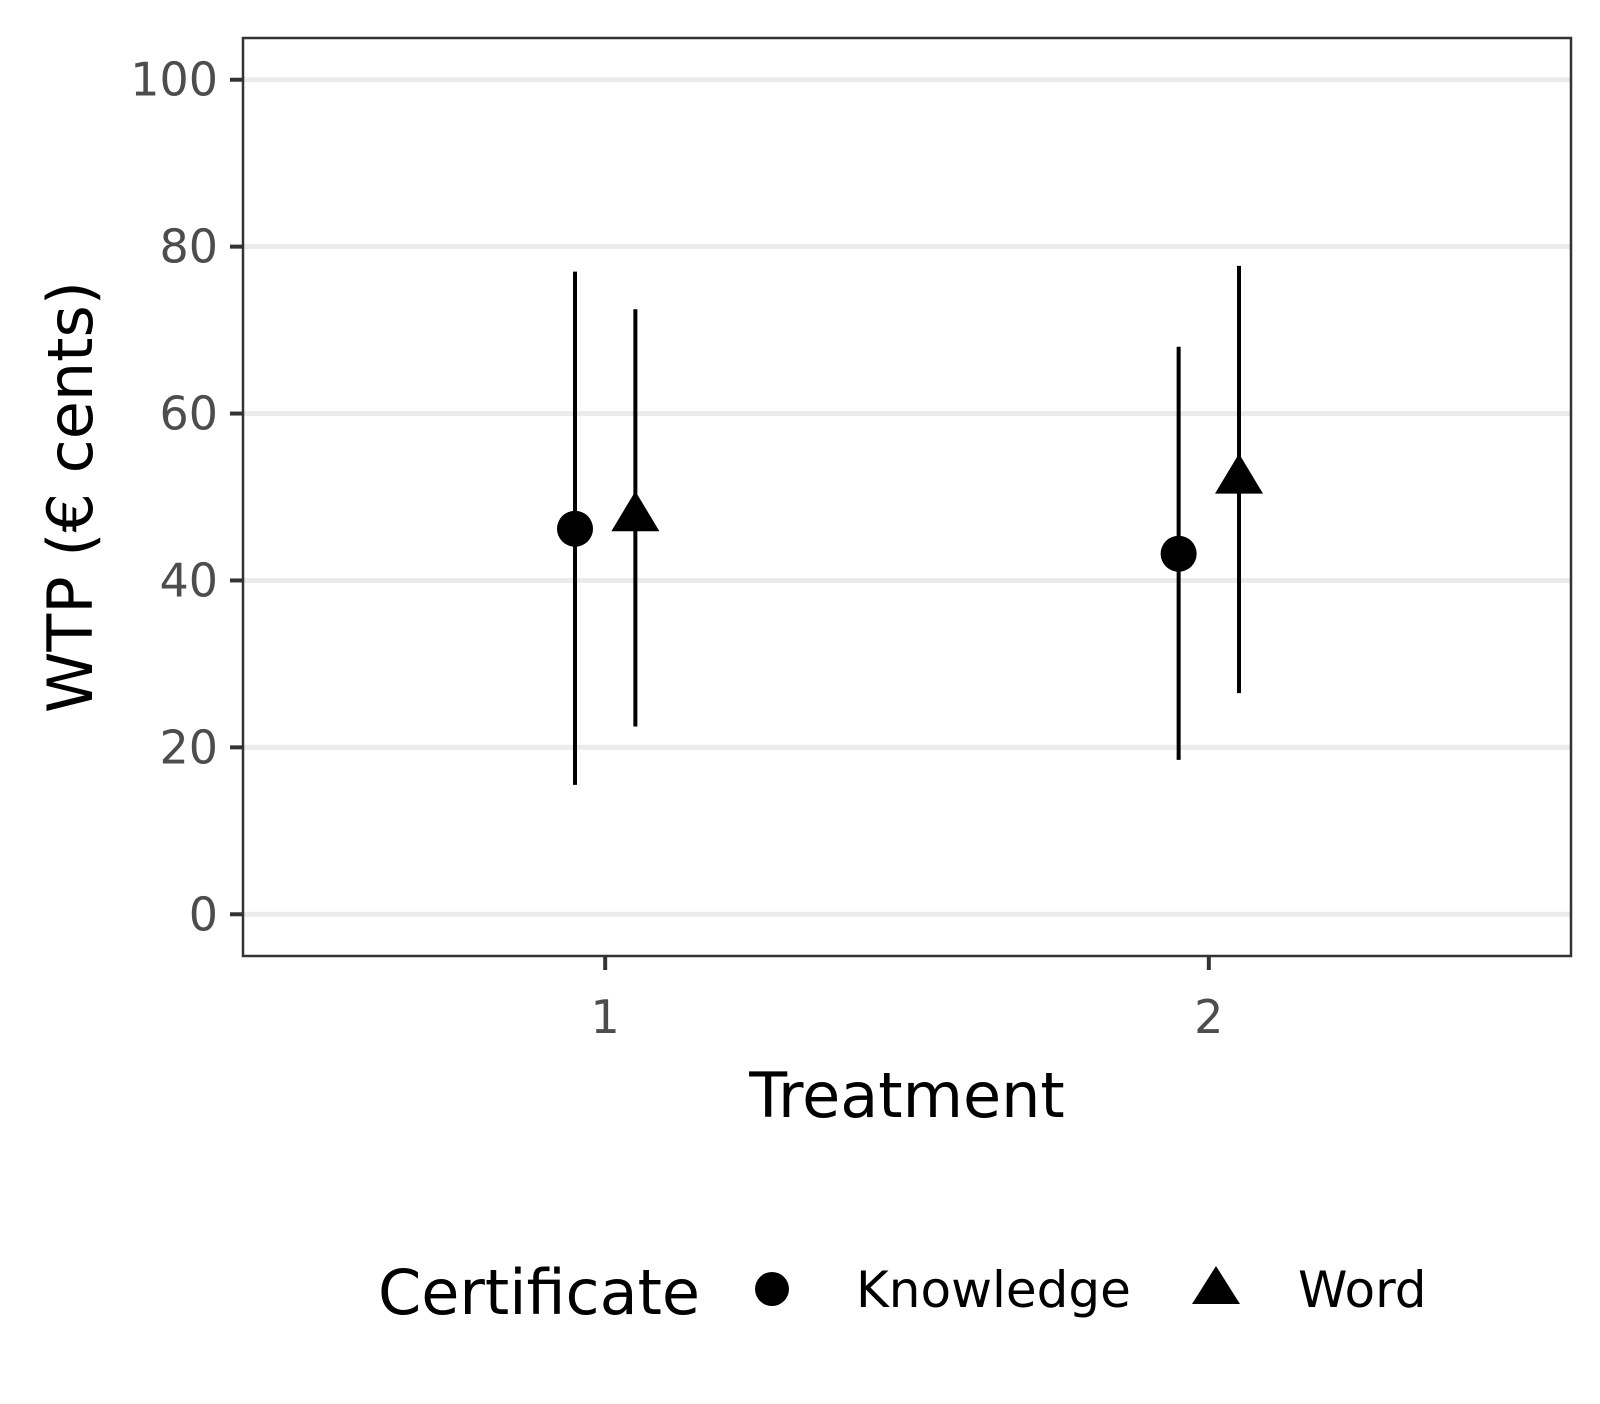 The height and width of the screenshot is (1404, 1600). I want to click on legend-key-circle, so click(772, 1289).